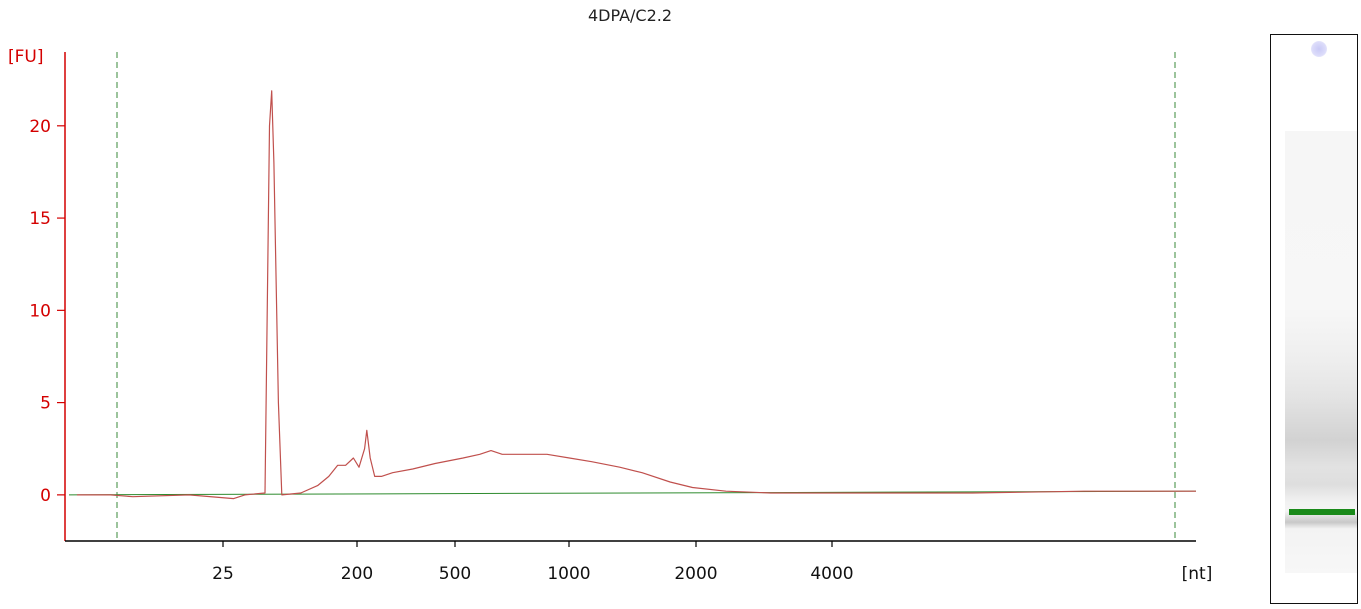 The height and width of the screenshot is (609, 1361). What do you see at coordinates (45, 404) in the screenshot?
I see `y-tick-label: 5` at bounding box center [45, 404].